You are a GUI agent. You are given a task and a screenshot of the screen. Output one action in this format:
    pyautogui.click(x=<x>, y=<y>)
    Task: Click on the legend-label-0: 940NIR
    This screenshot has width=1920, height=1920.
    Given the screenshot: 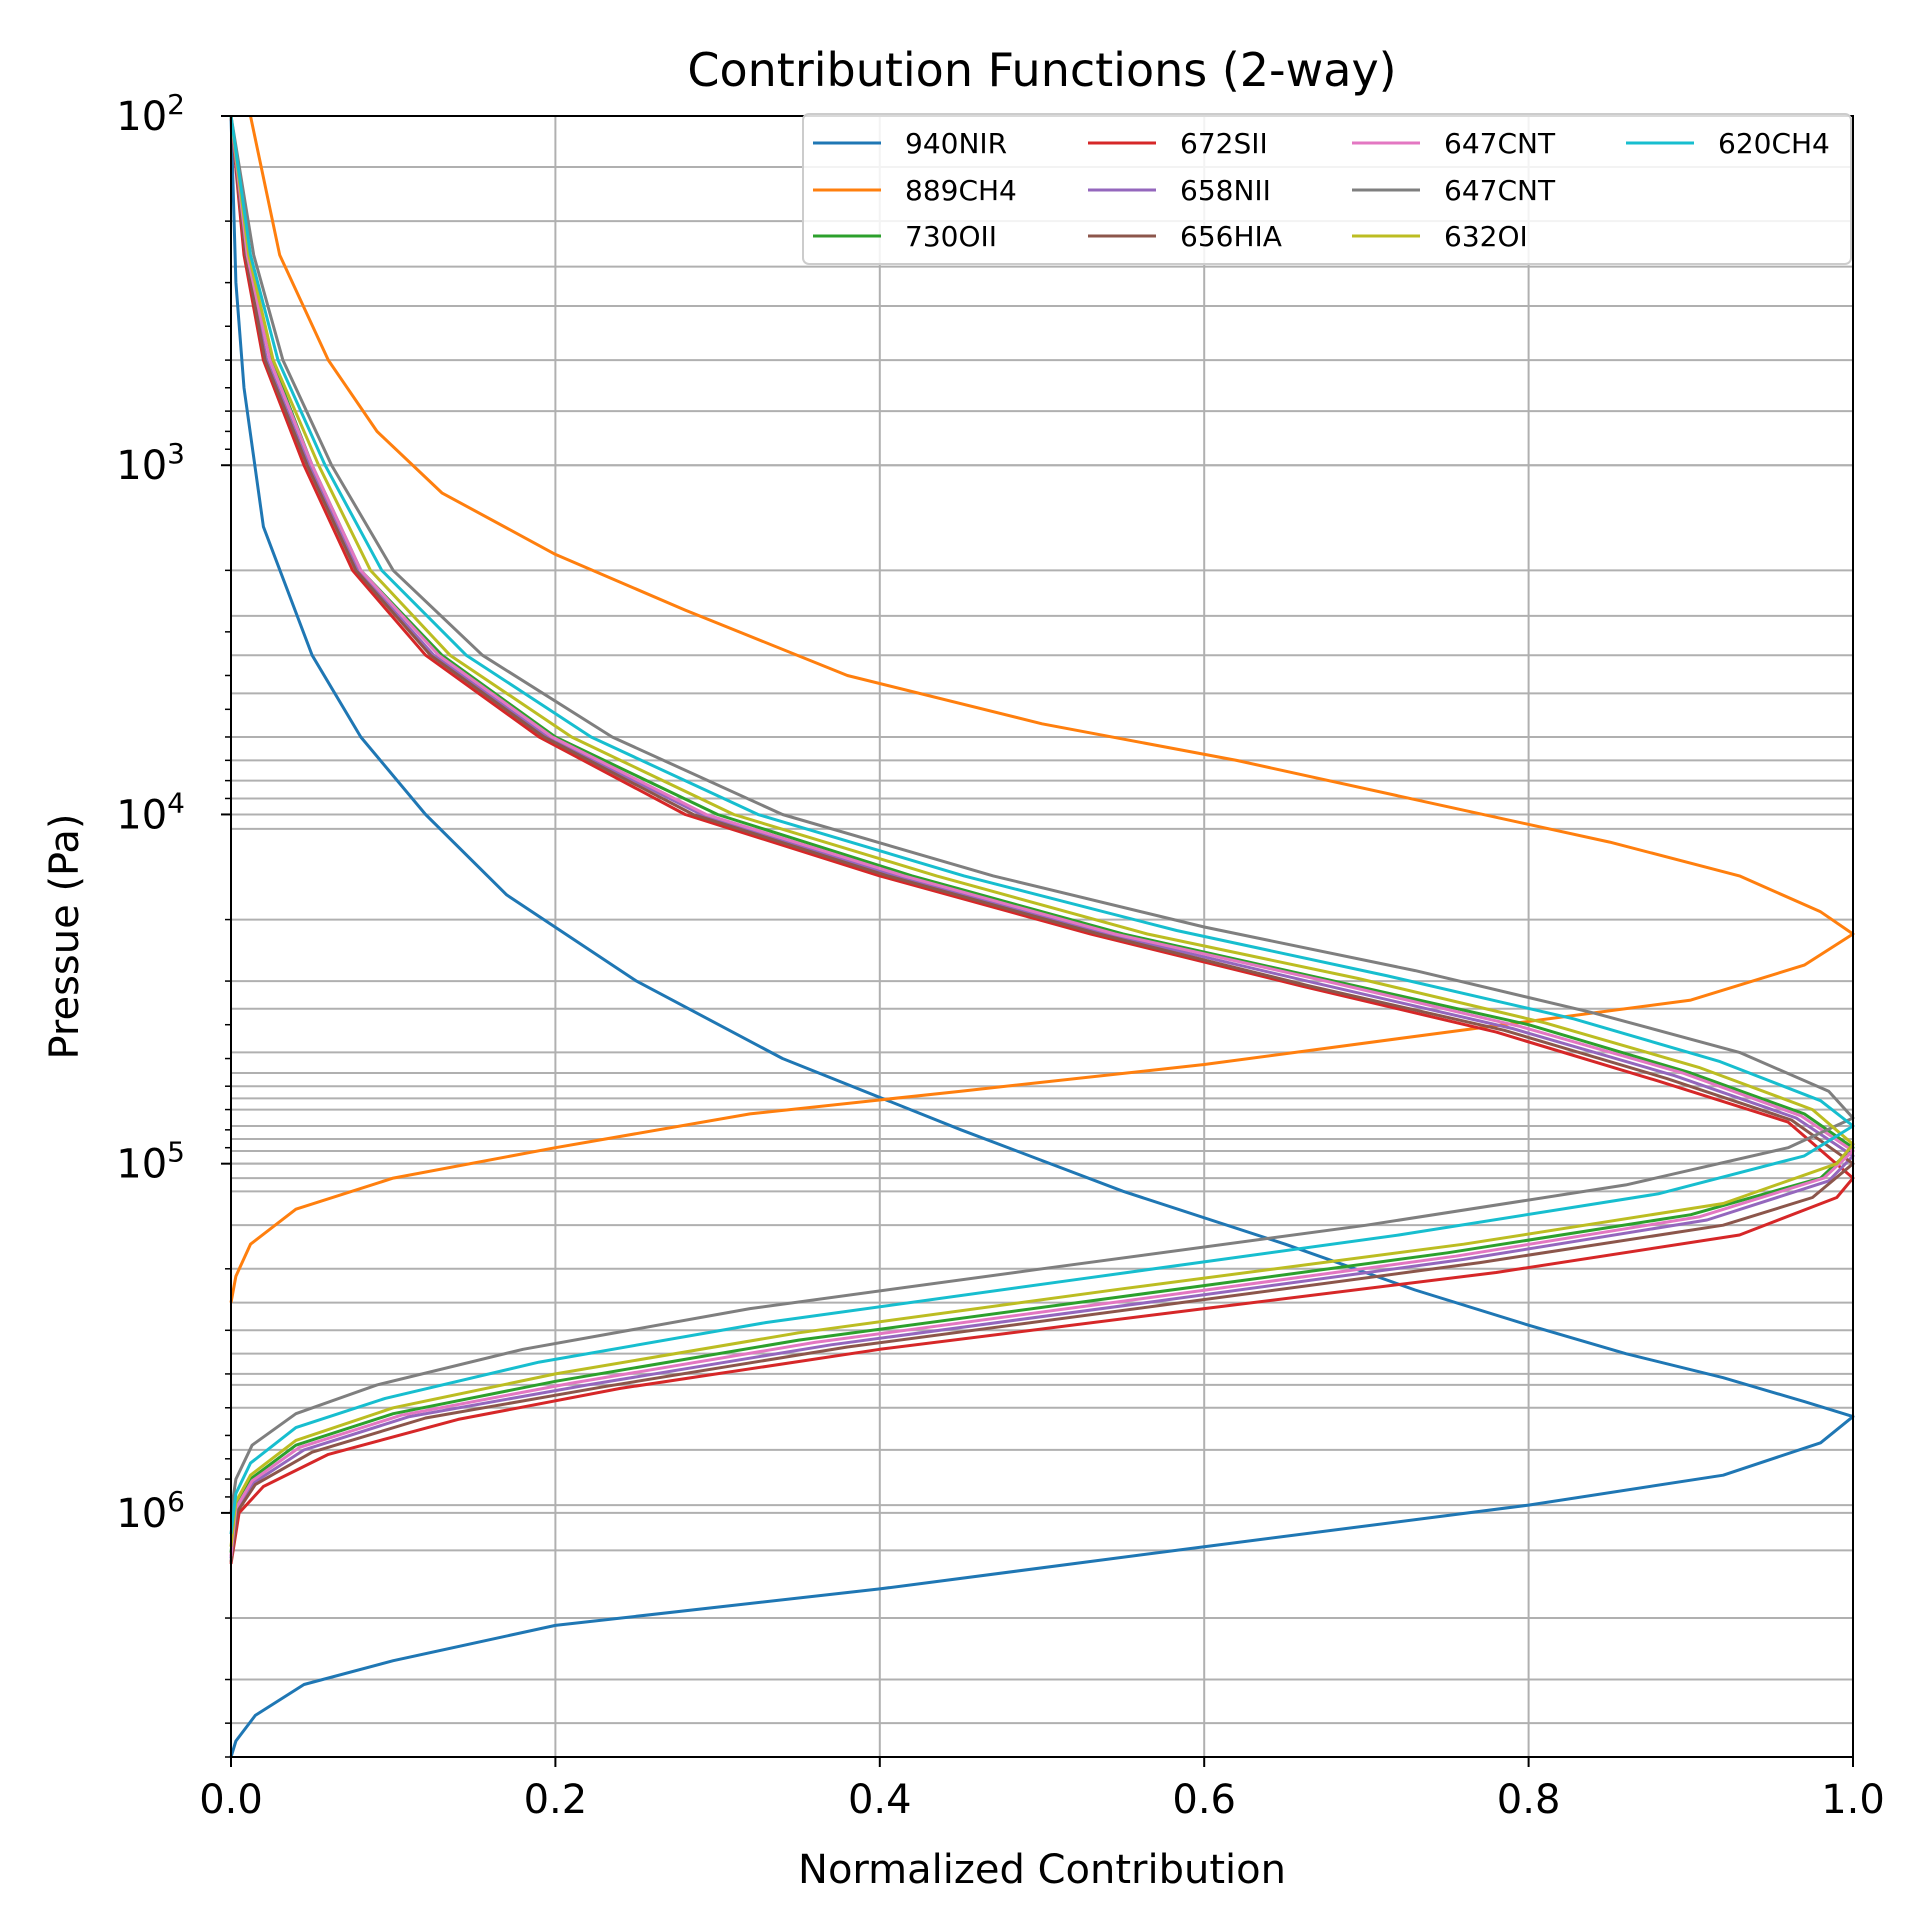 What is the action you would take?
    pyautogui.click(x=956, y=143)
    